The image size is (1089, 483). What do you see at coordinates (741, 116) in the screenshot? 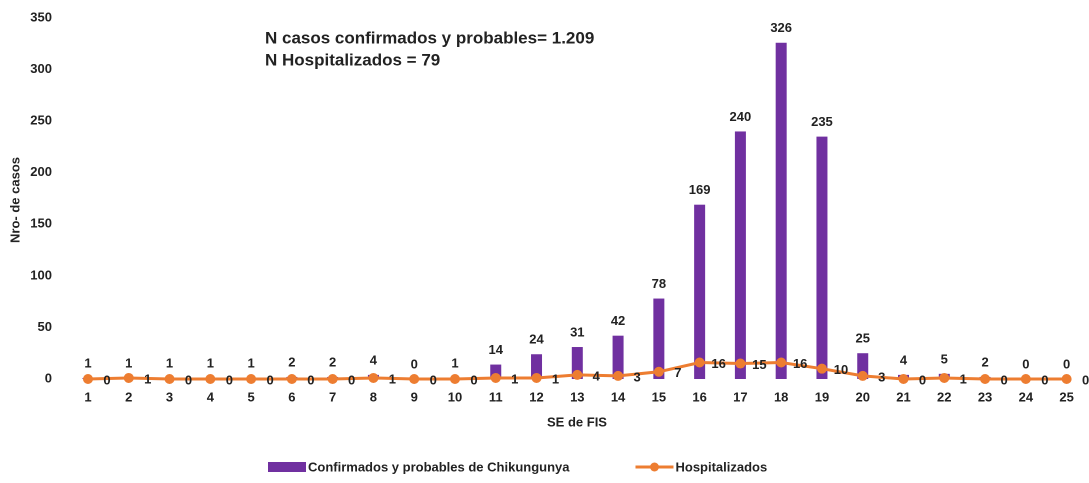
I see `bar-value-label: 240` at bounding box center [741, 116].